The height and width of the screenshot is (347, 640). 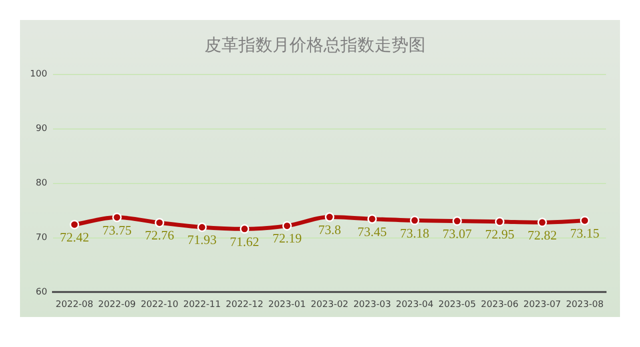 I want to click on x-tick-label: 2023-06, so click(x=499, y=305).